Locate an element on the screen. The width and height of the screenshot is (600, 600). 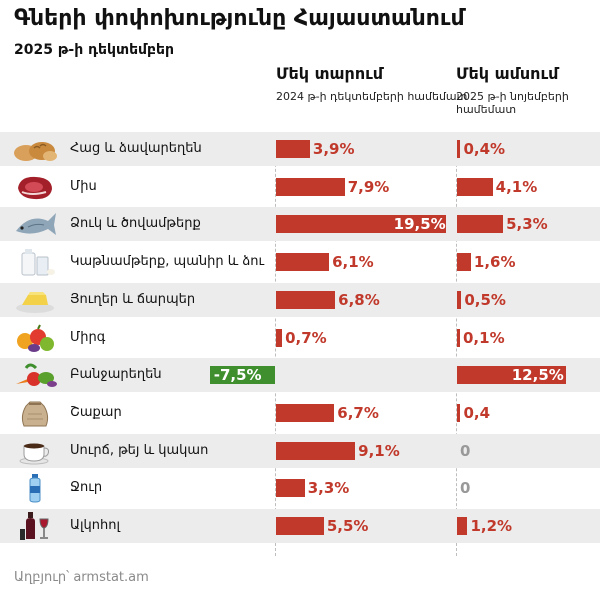
fruit-icon is located at coordinates (35, 338).